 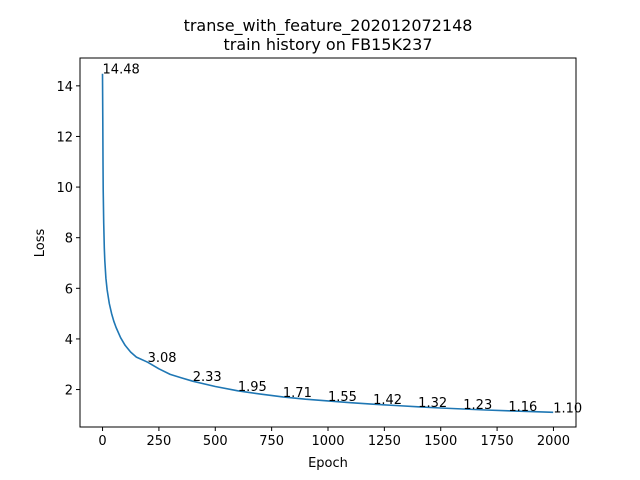 I want to click on chart-title: transe_with_feature_202012072148, so click(x=328, y=26).